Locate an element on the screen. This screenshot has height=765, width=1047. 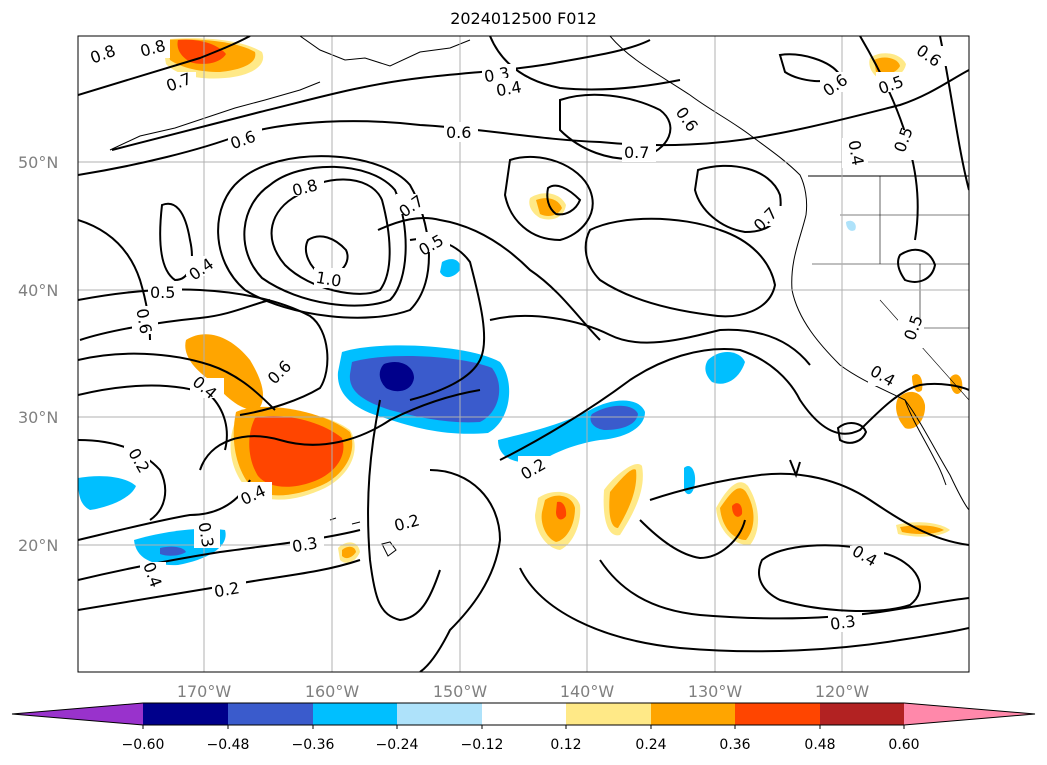
figure-title: 2024012500 F012 is located at coordinates (523, 18).